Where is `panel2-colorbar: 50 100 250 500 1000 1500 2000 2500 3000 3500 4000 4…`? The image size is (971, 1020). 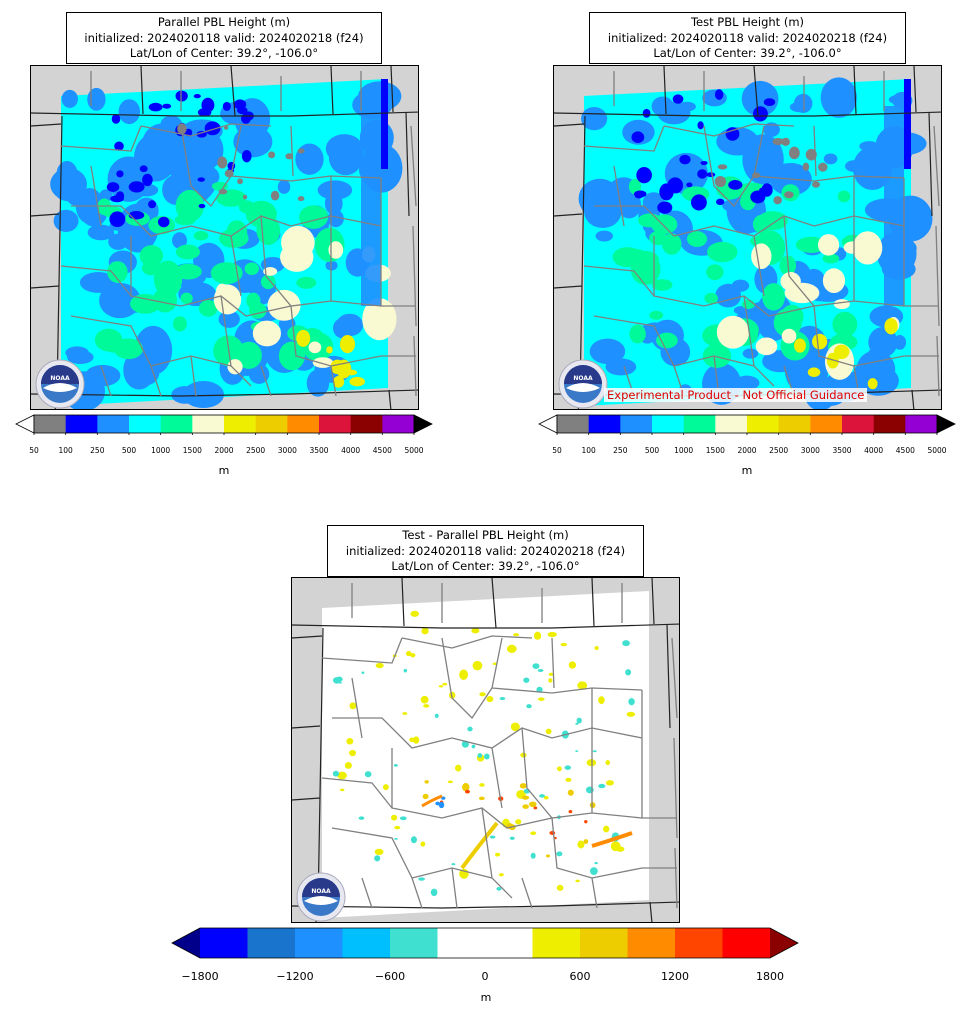
panel2-colorbar: 50 100 250 500 1000 1500 2000 2500 3000 3500 4000 4… is located at coordinates (747, 445).